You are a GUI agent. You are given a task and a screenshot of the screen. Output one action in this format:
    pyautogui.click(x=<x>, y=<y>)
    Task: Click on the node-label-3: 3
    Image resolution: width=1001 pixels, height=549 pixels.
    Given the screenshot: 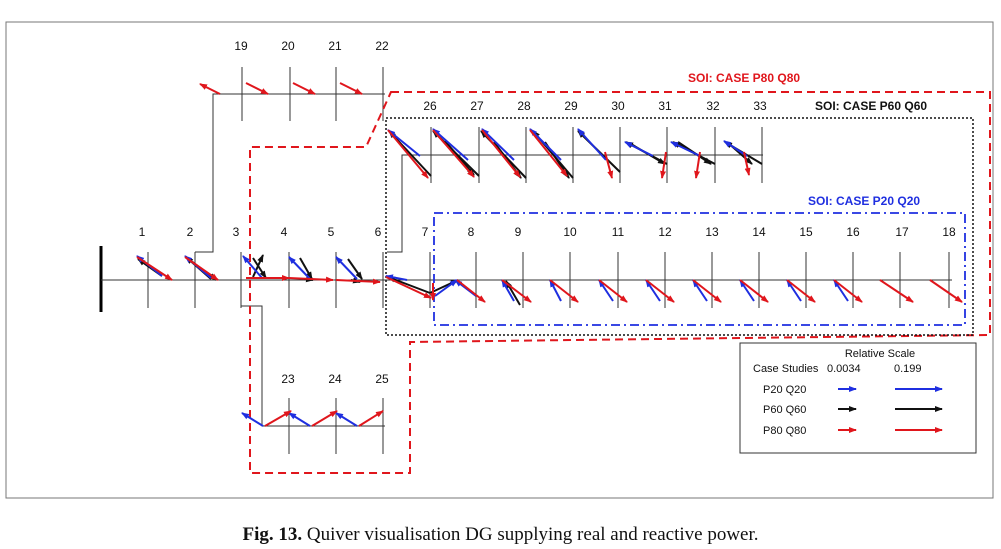 What is the action you would take?
    pyautogui.click(x=236, y=232)
    